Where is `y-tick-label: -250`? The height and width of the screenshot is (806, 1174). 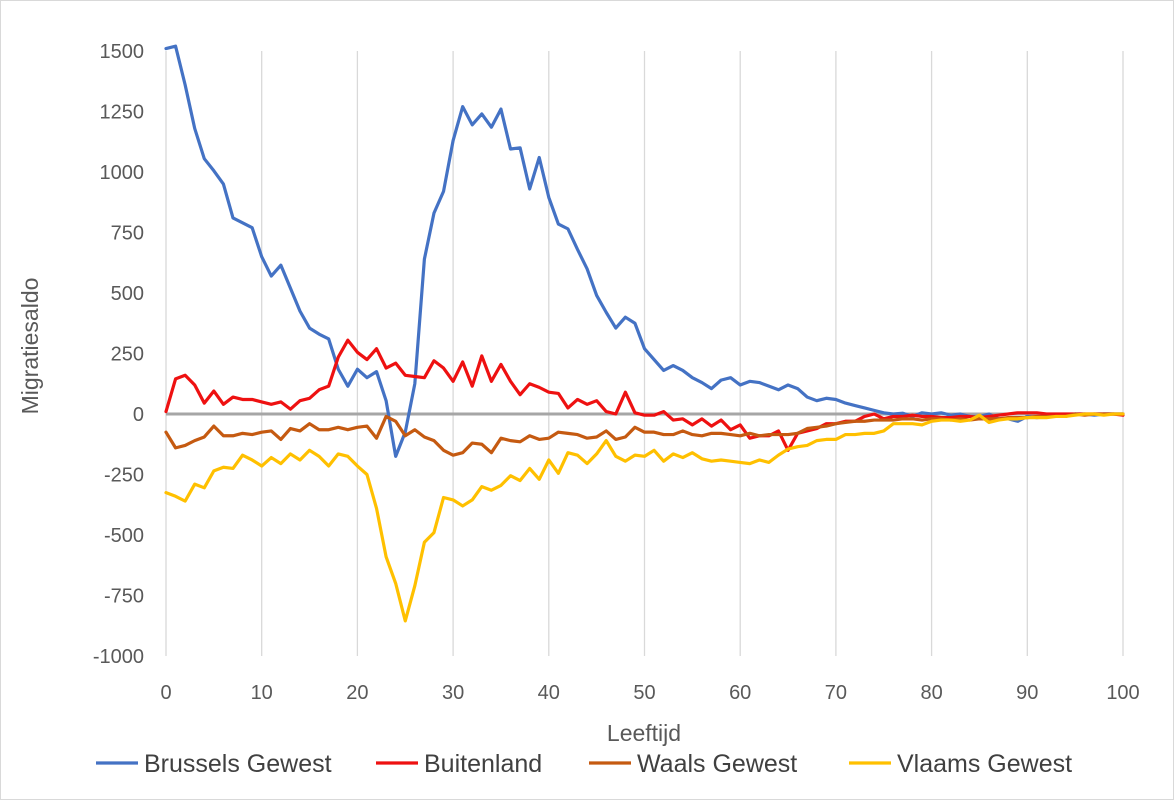 y-tick-label: -250 is located at coordinates (124, 476).